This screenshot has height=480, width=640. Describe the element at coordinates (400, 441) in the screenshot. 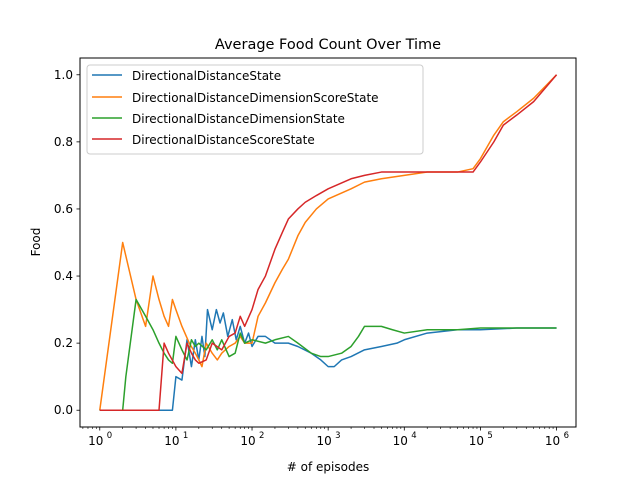

I see `x-tick-label-4: 10` at that location.